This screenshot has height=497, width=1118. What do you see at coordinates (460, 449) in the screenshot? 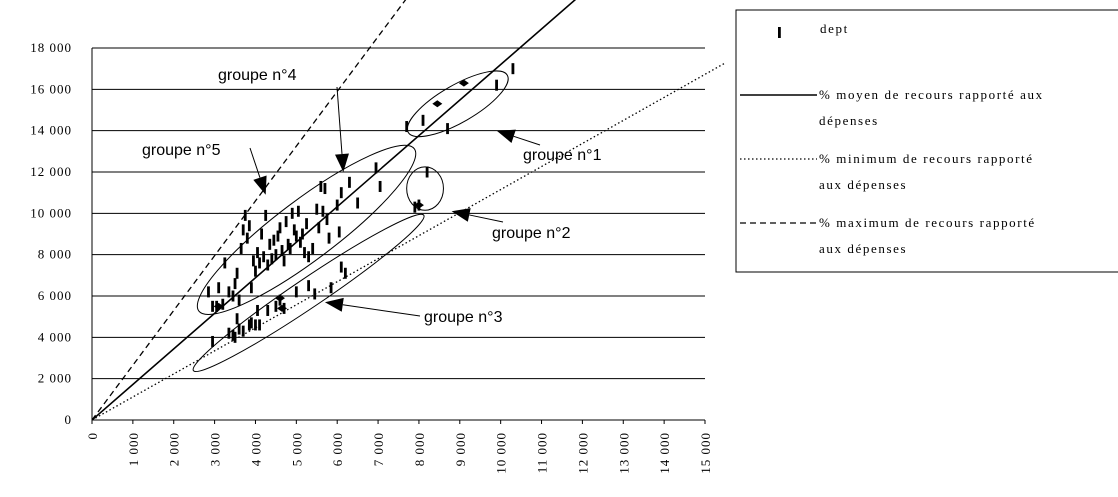
I see `x-tick-label: 9 000` at bounding box center [460, 449].